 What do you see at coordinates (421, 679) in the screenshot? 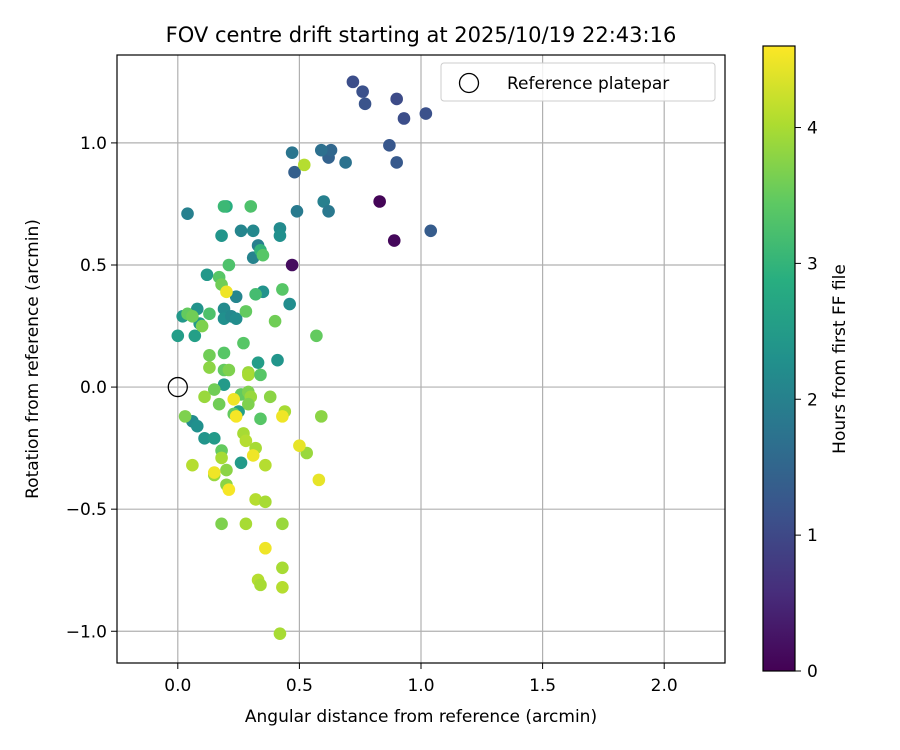
I see `x-axis-ticks: 0.0 0.5 1.0 1.5 2.0` at bounding box center [421, 679].